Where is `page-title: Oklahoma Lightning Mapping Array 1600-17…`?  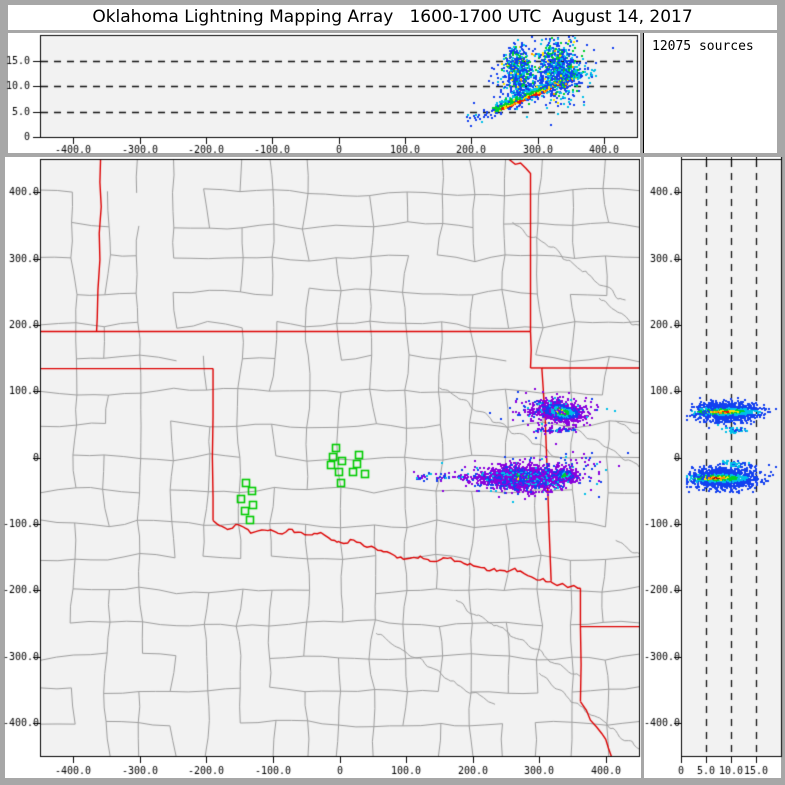
page-title: Oklahoma Lightning Mapping Array 1600-17… is located at coordinates (392, 17).